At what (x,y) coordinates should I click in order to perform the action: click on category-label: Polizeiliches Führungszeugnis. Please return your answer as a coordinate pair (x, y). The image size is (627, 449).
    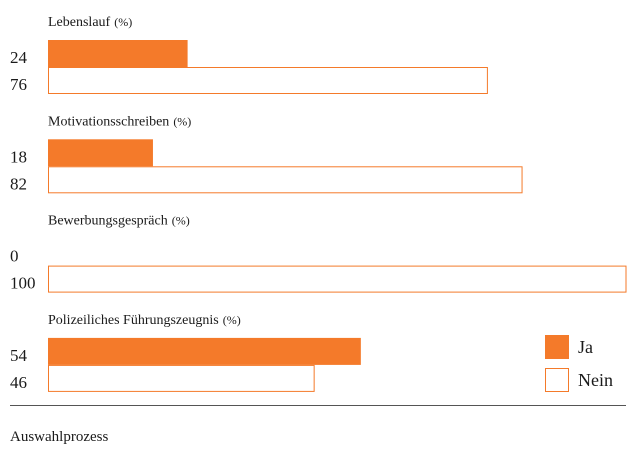
    Looking at the image, I should click on (133, 320).